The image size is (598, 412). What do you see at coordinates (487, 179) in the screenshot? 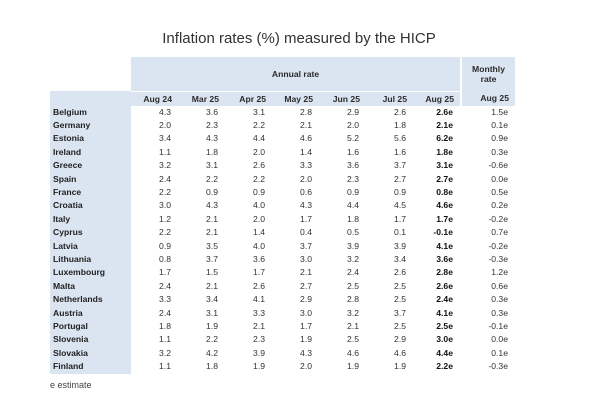
I see `monthly-rate-cell: 0.0e` at bounding box center [487, 179].